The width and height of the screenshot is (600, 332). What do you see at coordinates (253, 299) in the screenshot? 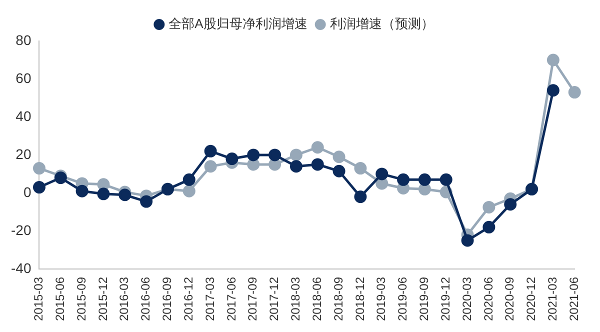
I see `x-tick-label: 2017-09` at bounding box center [253, 299].